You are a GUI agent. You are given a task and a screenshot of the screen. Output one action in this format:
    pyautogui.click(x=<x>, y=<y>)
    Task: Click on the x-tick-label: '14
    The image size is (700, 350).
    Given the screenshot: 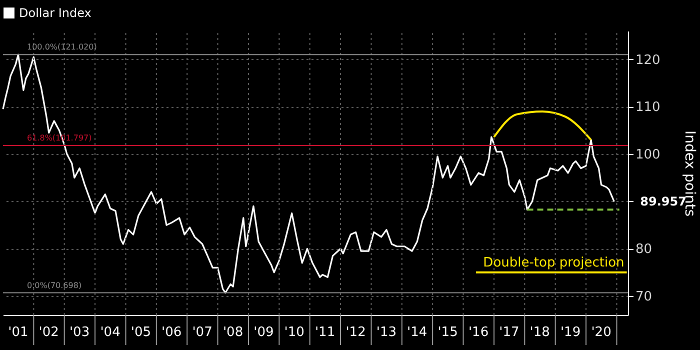 What is the action you would take?
    pyautogui.click(x=417, y=332)
    